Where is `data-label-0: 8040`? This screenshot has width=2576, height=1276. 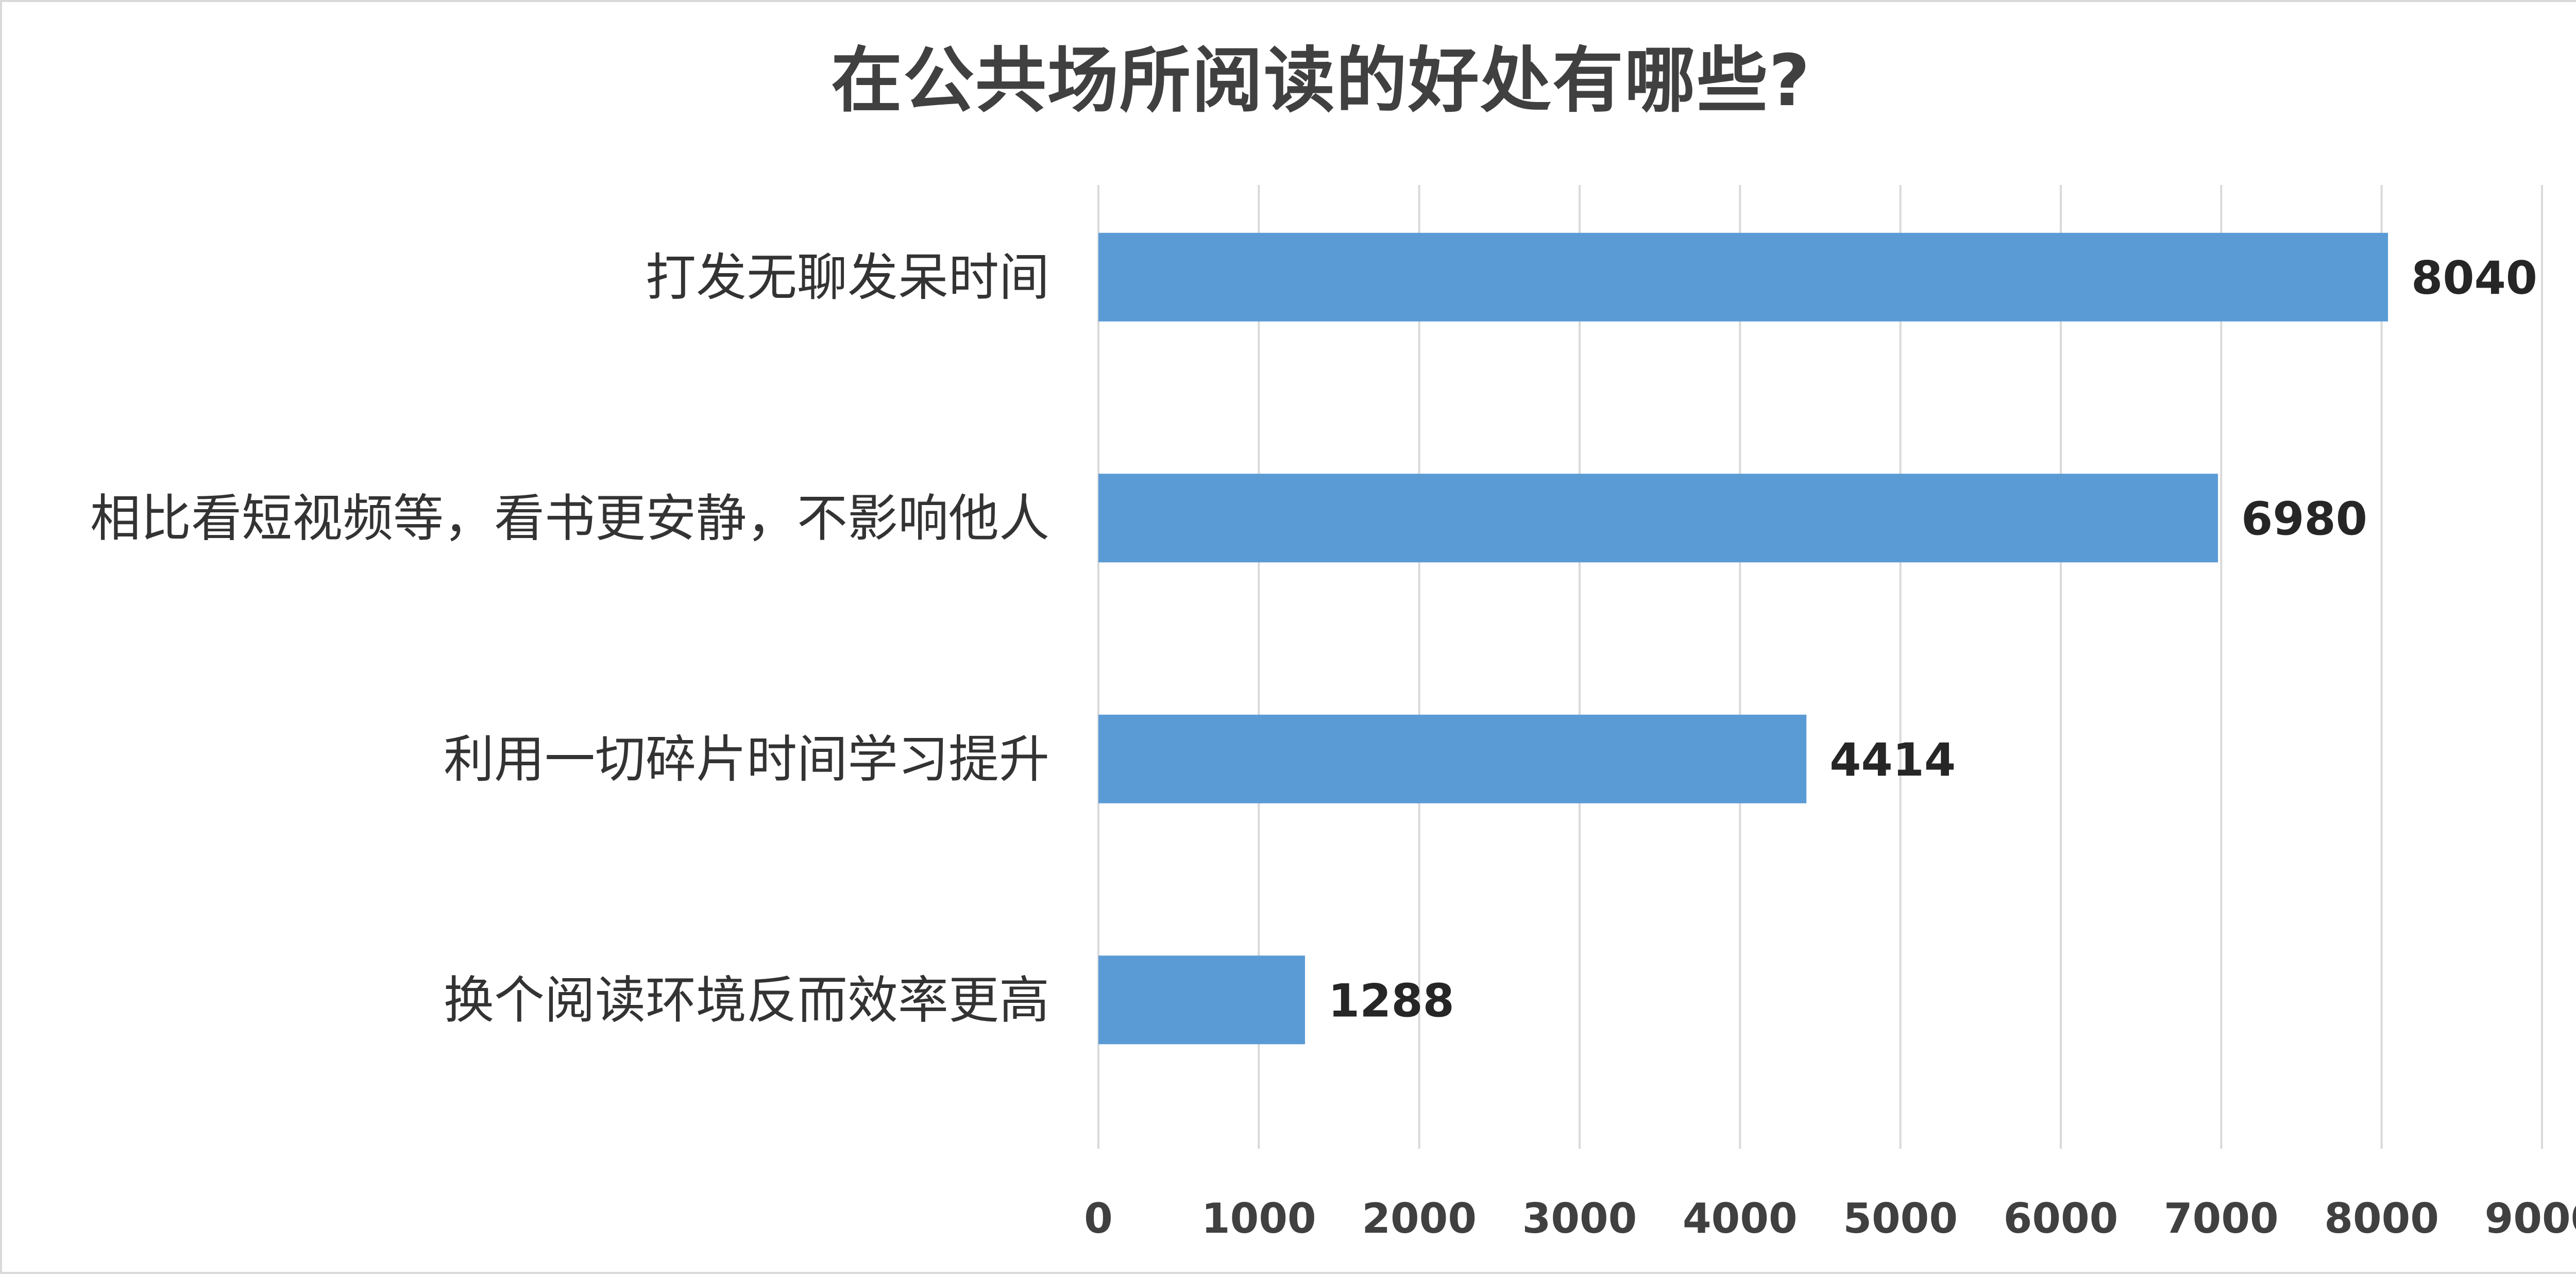 data-label-0: 8040 is located at coordinates (2474, 278).